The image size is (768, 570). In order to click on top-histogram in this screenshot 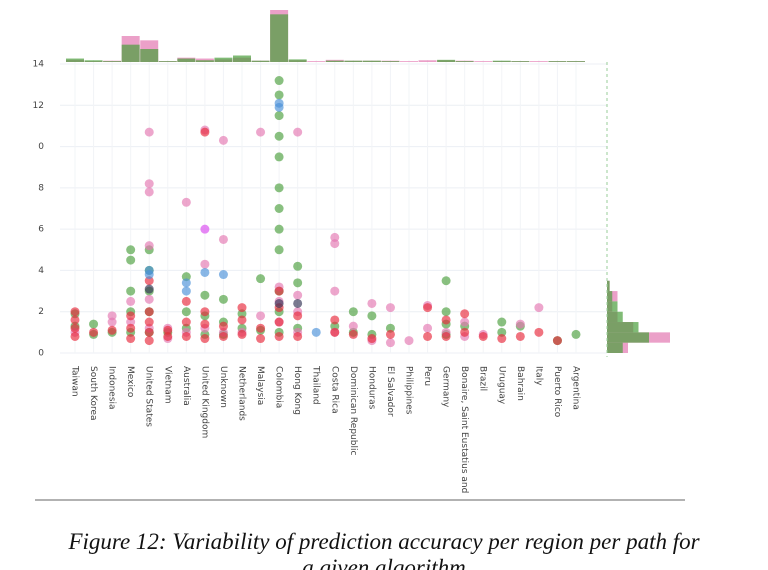, I will do `click(325, 36)`.